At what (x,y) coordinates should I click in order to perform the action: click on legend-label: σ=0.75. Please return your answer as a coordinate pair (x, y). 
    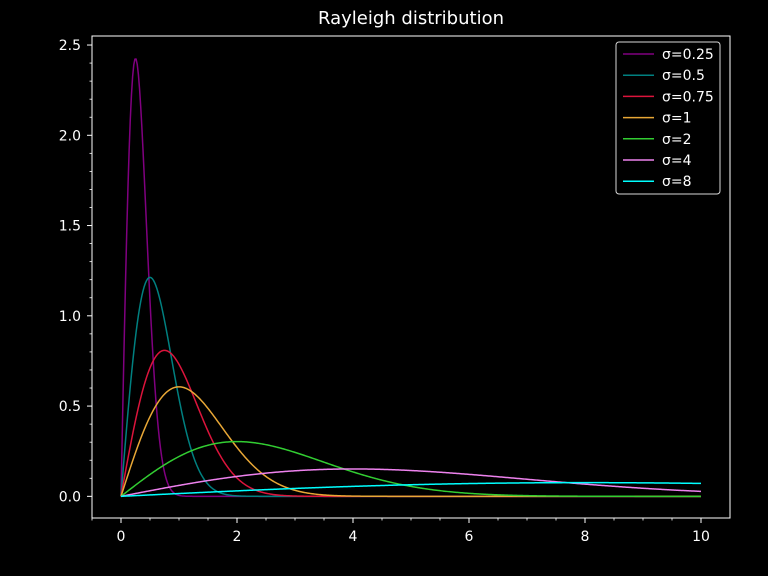
    Looking at the image, I should click on (688, 97).